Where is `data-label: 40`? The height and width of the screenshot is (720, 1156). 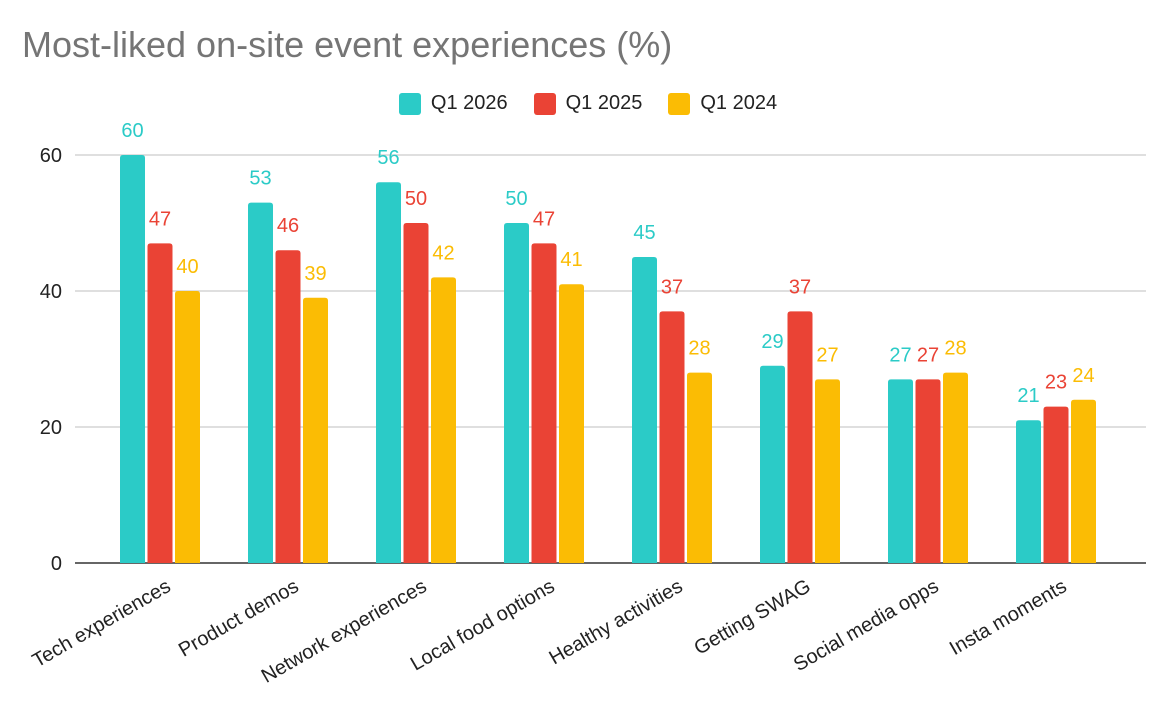 data-label: 40 is located at coordinates (187, 267).